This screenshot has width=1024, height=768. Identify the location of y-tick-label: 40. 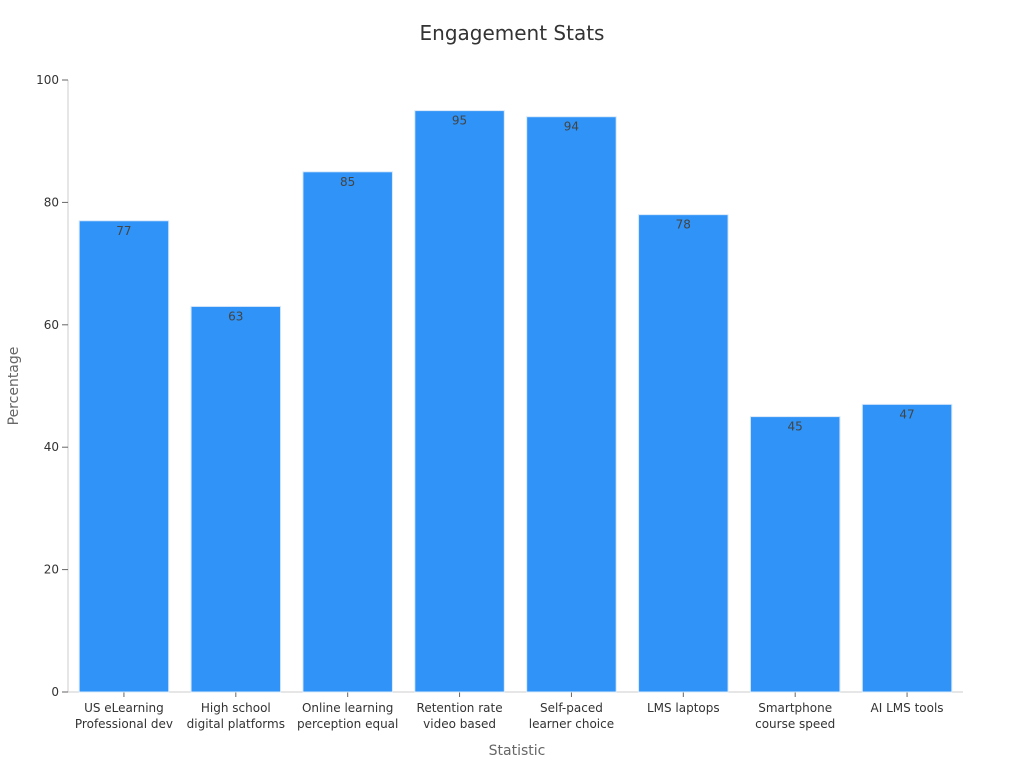
(51, 447).